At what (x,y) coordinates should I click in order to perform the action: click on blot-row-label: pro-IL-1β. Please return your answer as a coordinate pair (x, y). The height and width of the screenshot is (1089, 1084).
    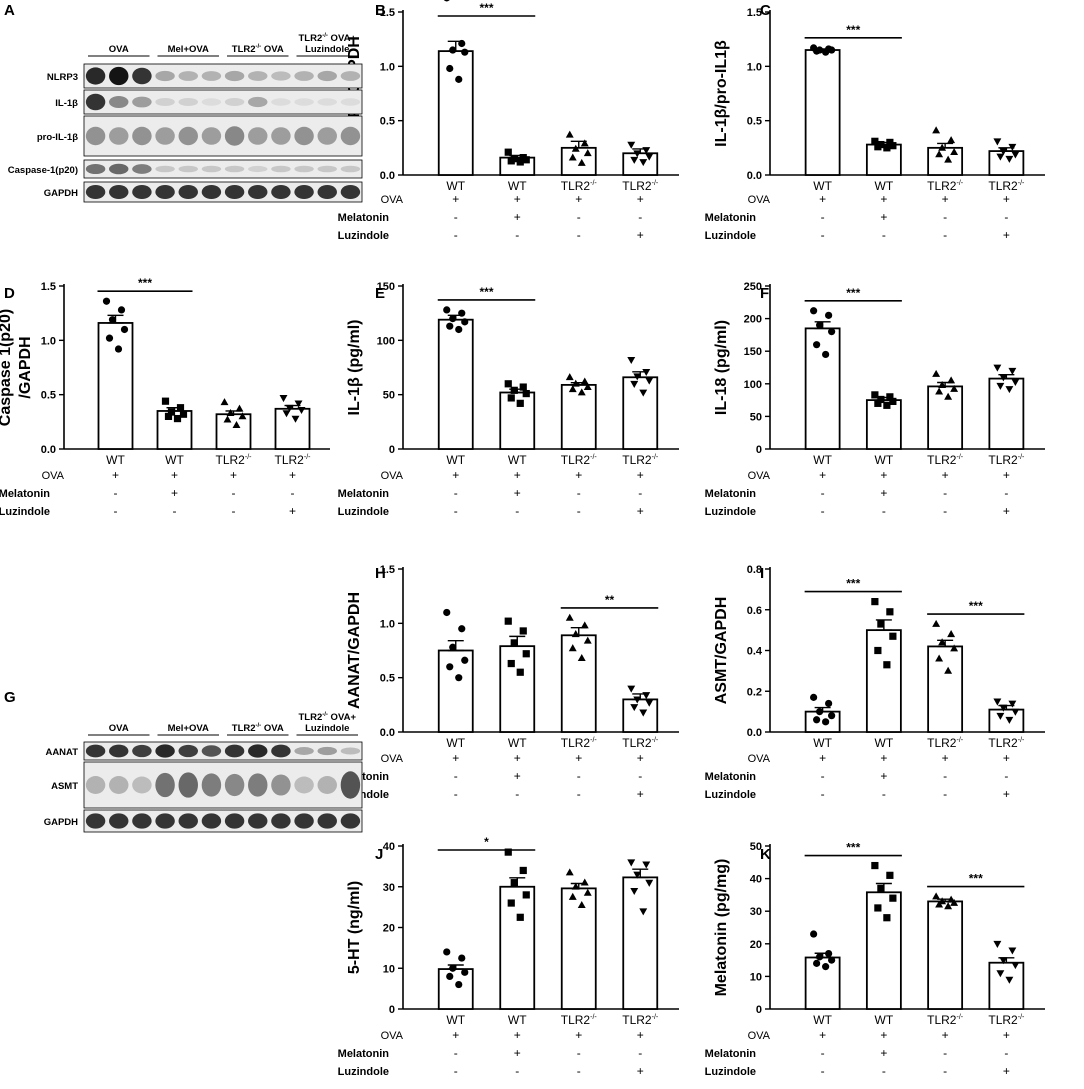
    Looking at the image, I should click on (57, 137).